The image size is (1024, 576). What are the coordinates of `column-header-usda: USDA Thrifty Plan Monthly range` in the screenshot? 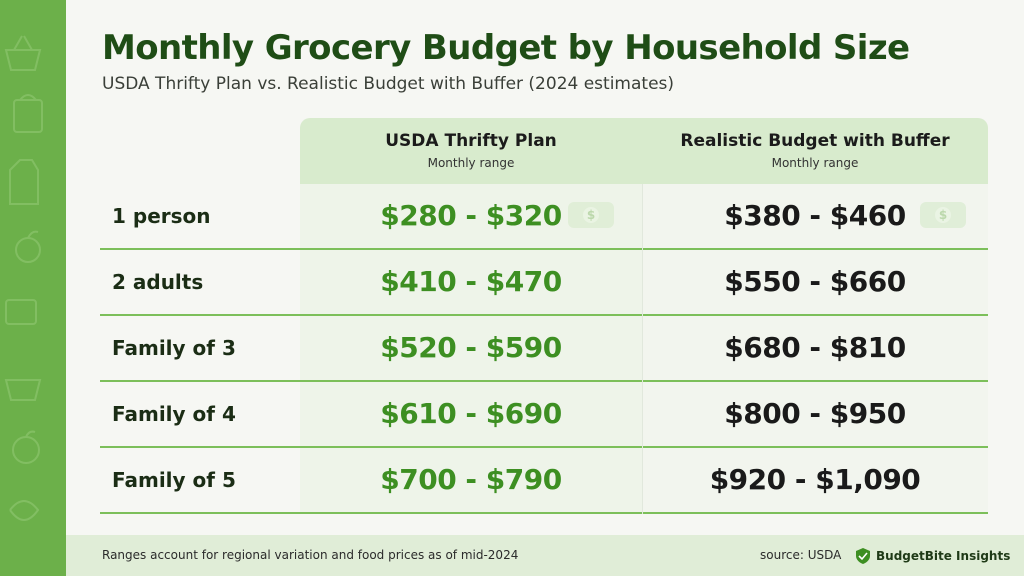 It's located at (471, 151).